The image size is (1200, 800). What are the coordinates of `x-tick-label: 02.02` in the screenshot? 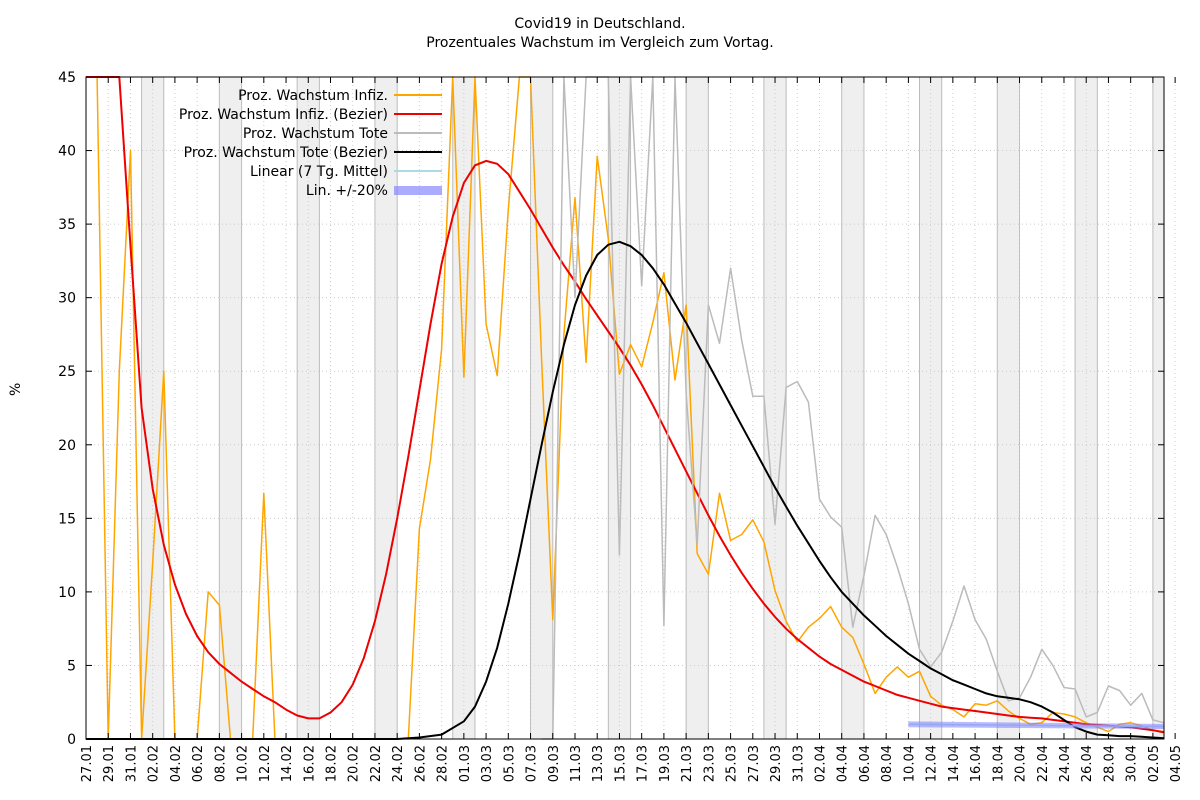 It's located at (154, 763).